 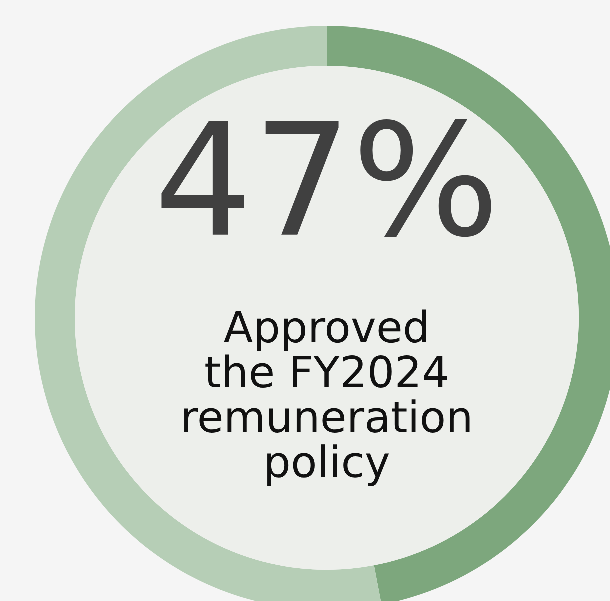 I want to click on data-label: 47%, so click(x=327, y=178).